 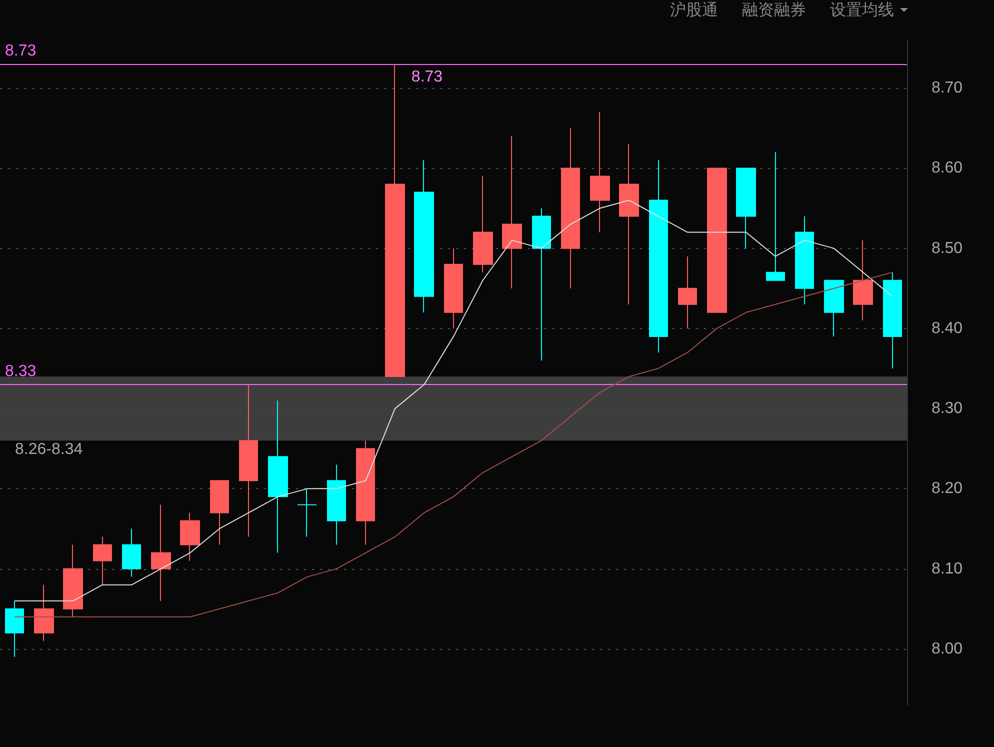 What do you see at coordinates (947, 409) in the screenshot?
I see `y-tick-label: 8.30` at bounding box center [947, 409].